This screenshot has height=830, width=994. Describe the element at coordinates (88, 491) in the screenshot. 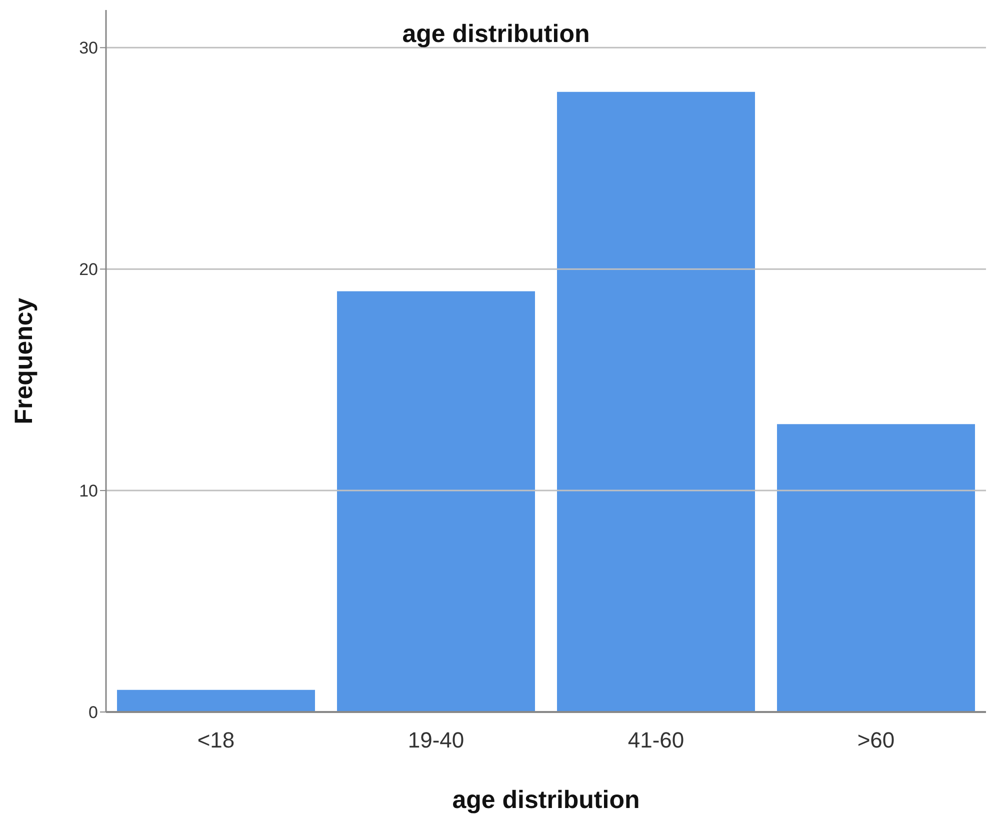

I see `y-tick-label: 10` at that location.